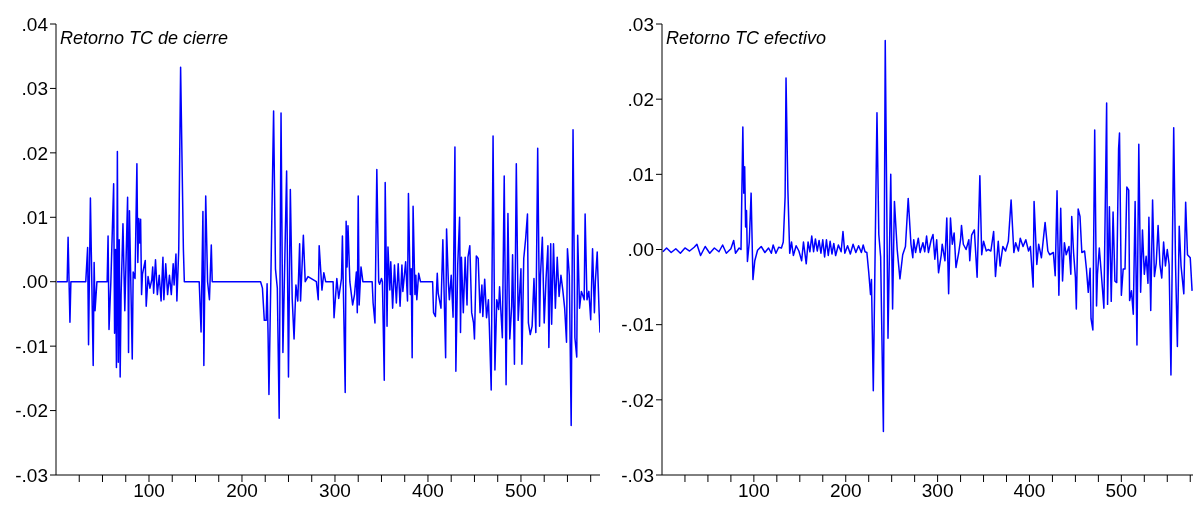  I want to click on chart-title: Retorno TC de cierre, so click(144, 38).